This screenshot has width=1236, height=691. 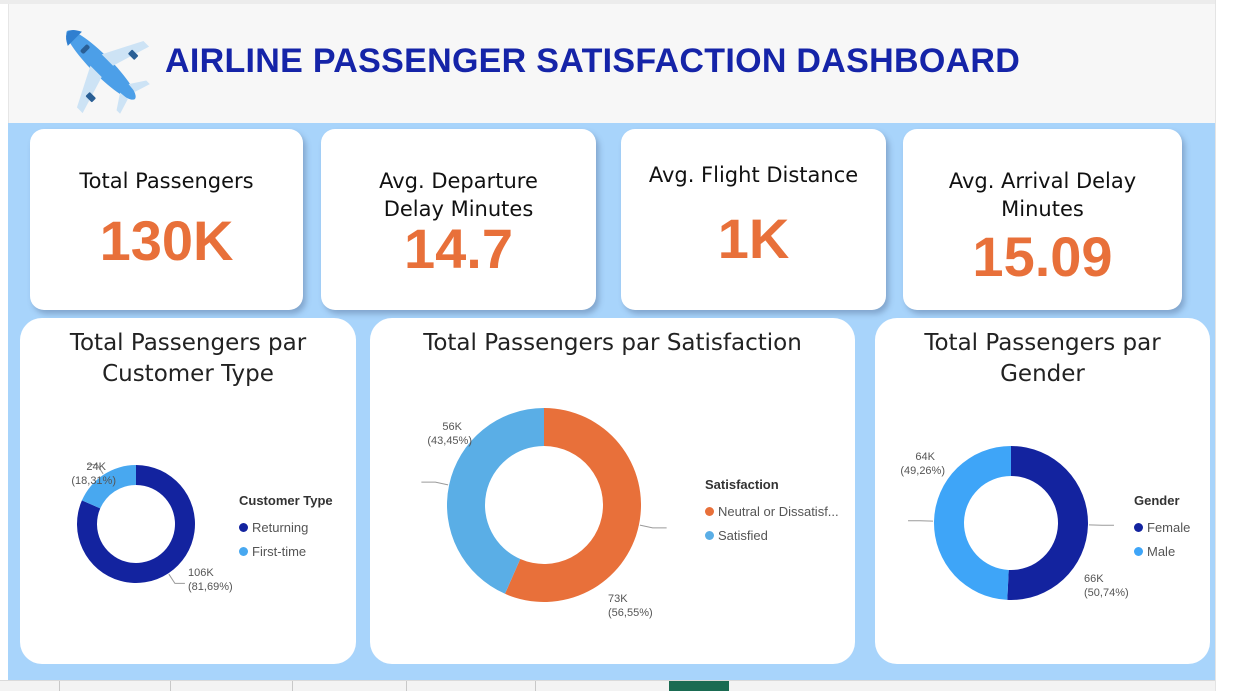 I want to click on kpi-value: 15.09, so click(x=1042, y=256).